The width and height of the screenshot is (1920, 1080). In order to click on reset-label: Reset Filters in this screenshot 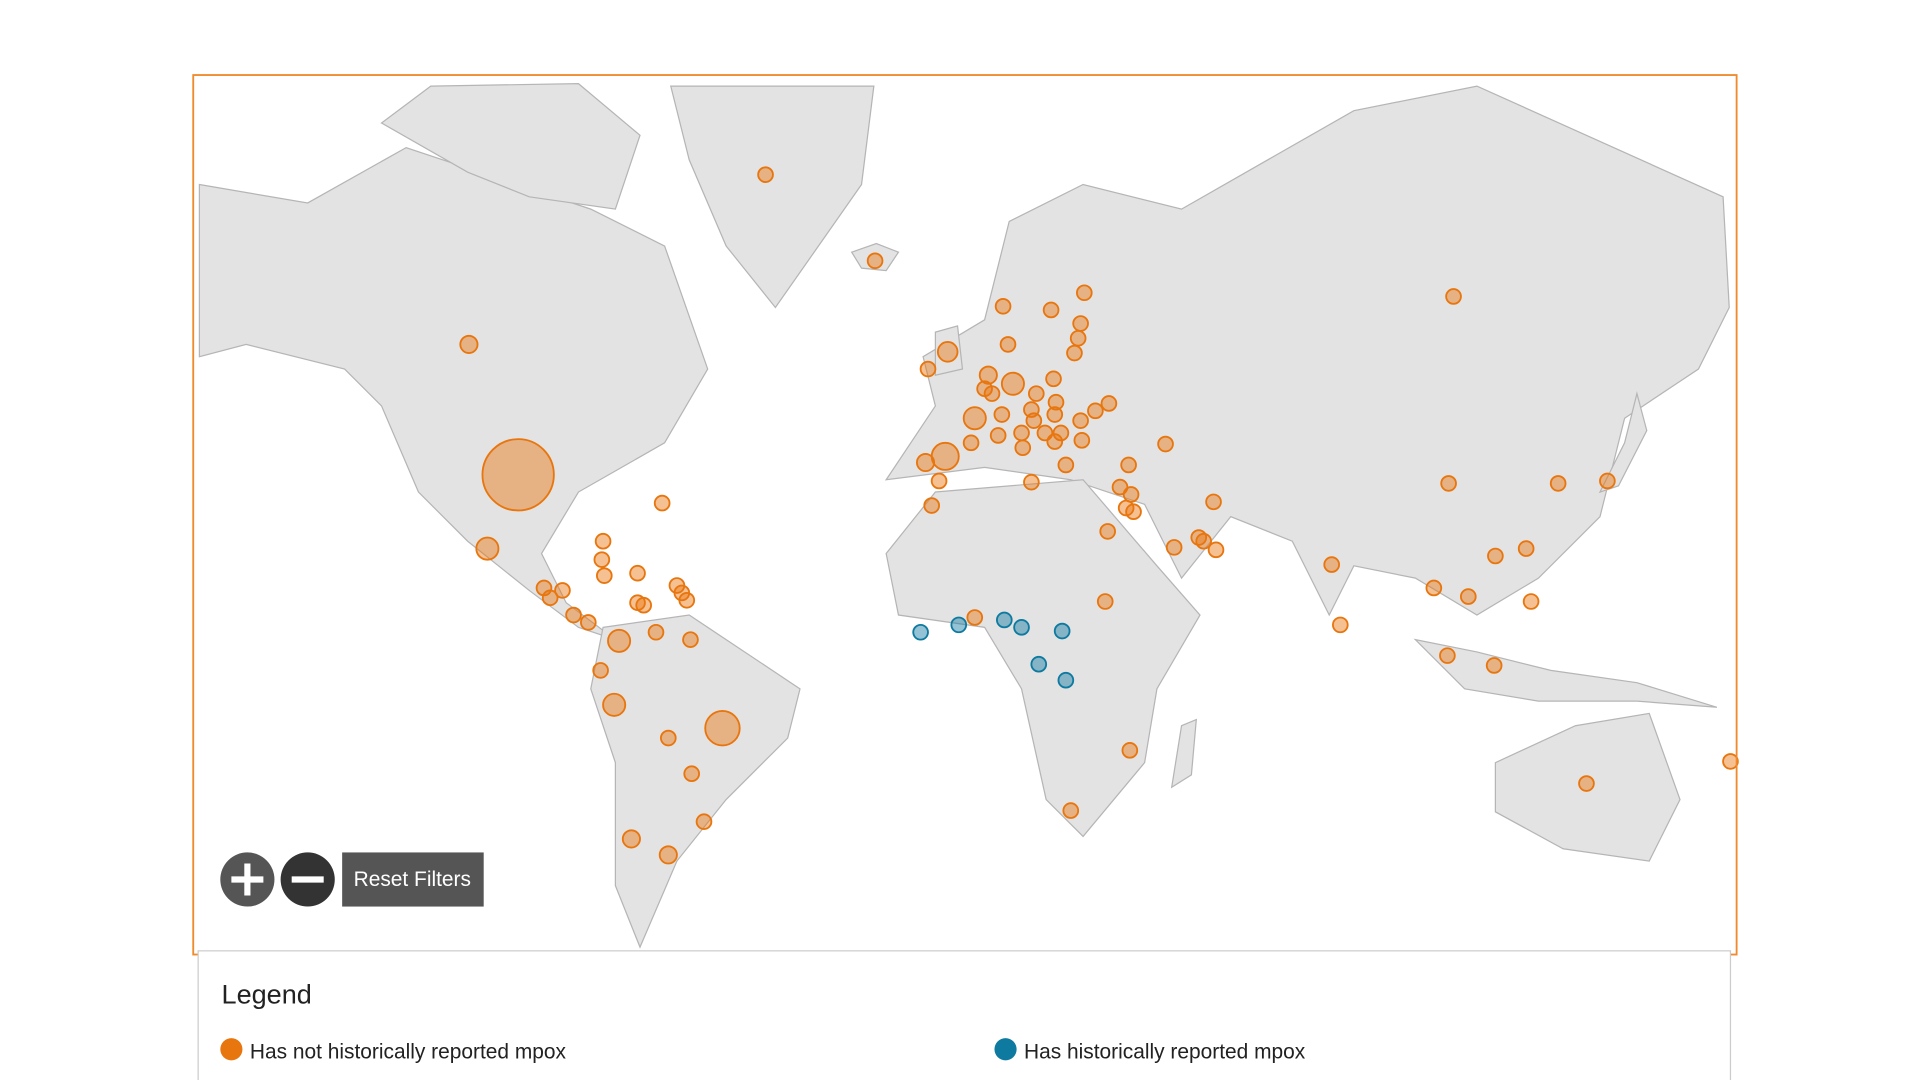, I will do `click(412, 879)`.